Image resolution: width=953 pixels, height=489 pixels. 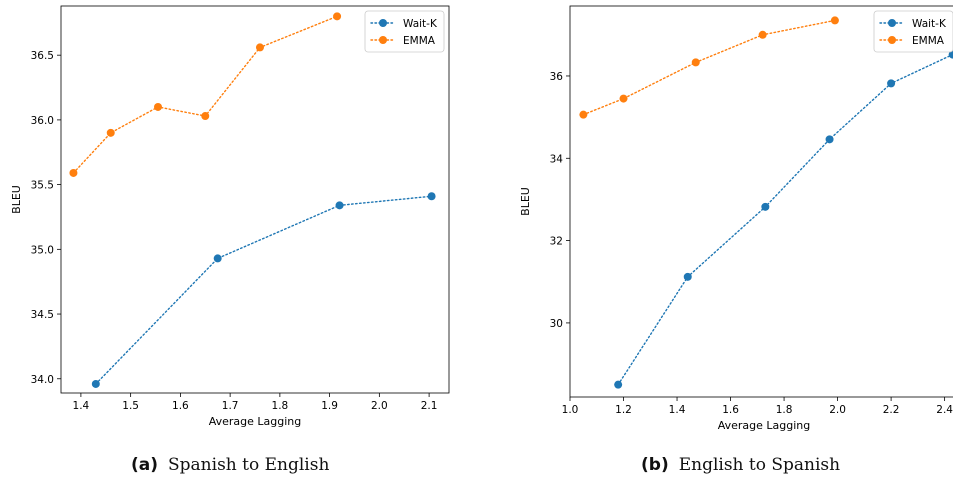 What do you see at coordinates (556, 242) in the screenshot?
I see `y-tick-label: 32` at bounding box center [556, 242].